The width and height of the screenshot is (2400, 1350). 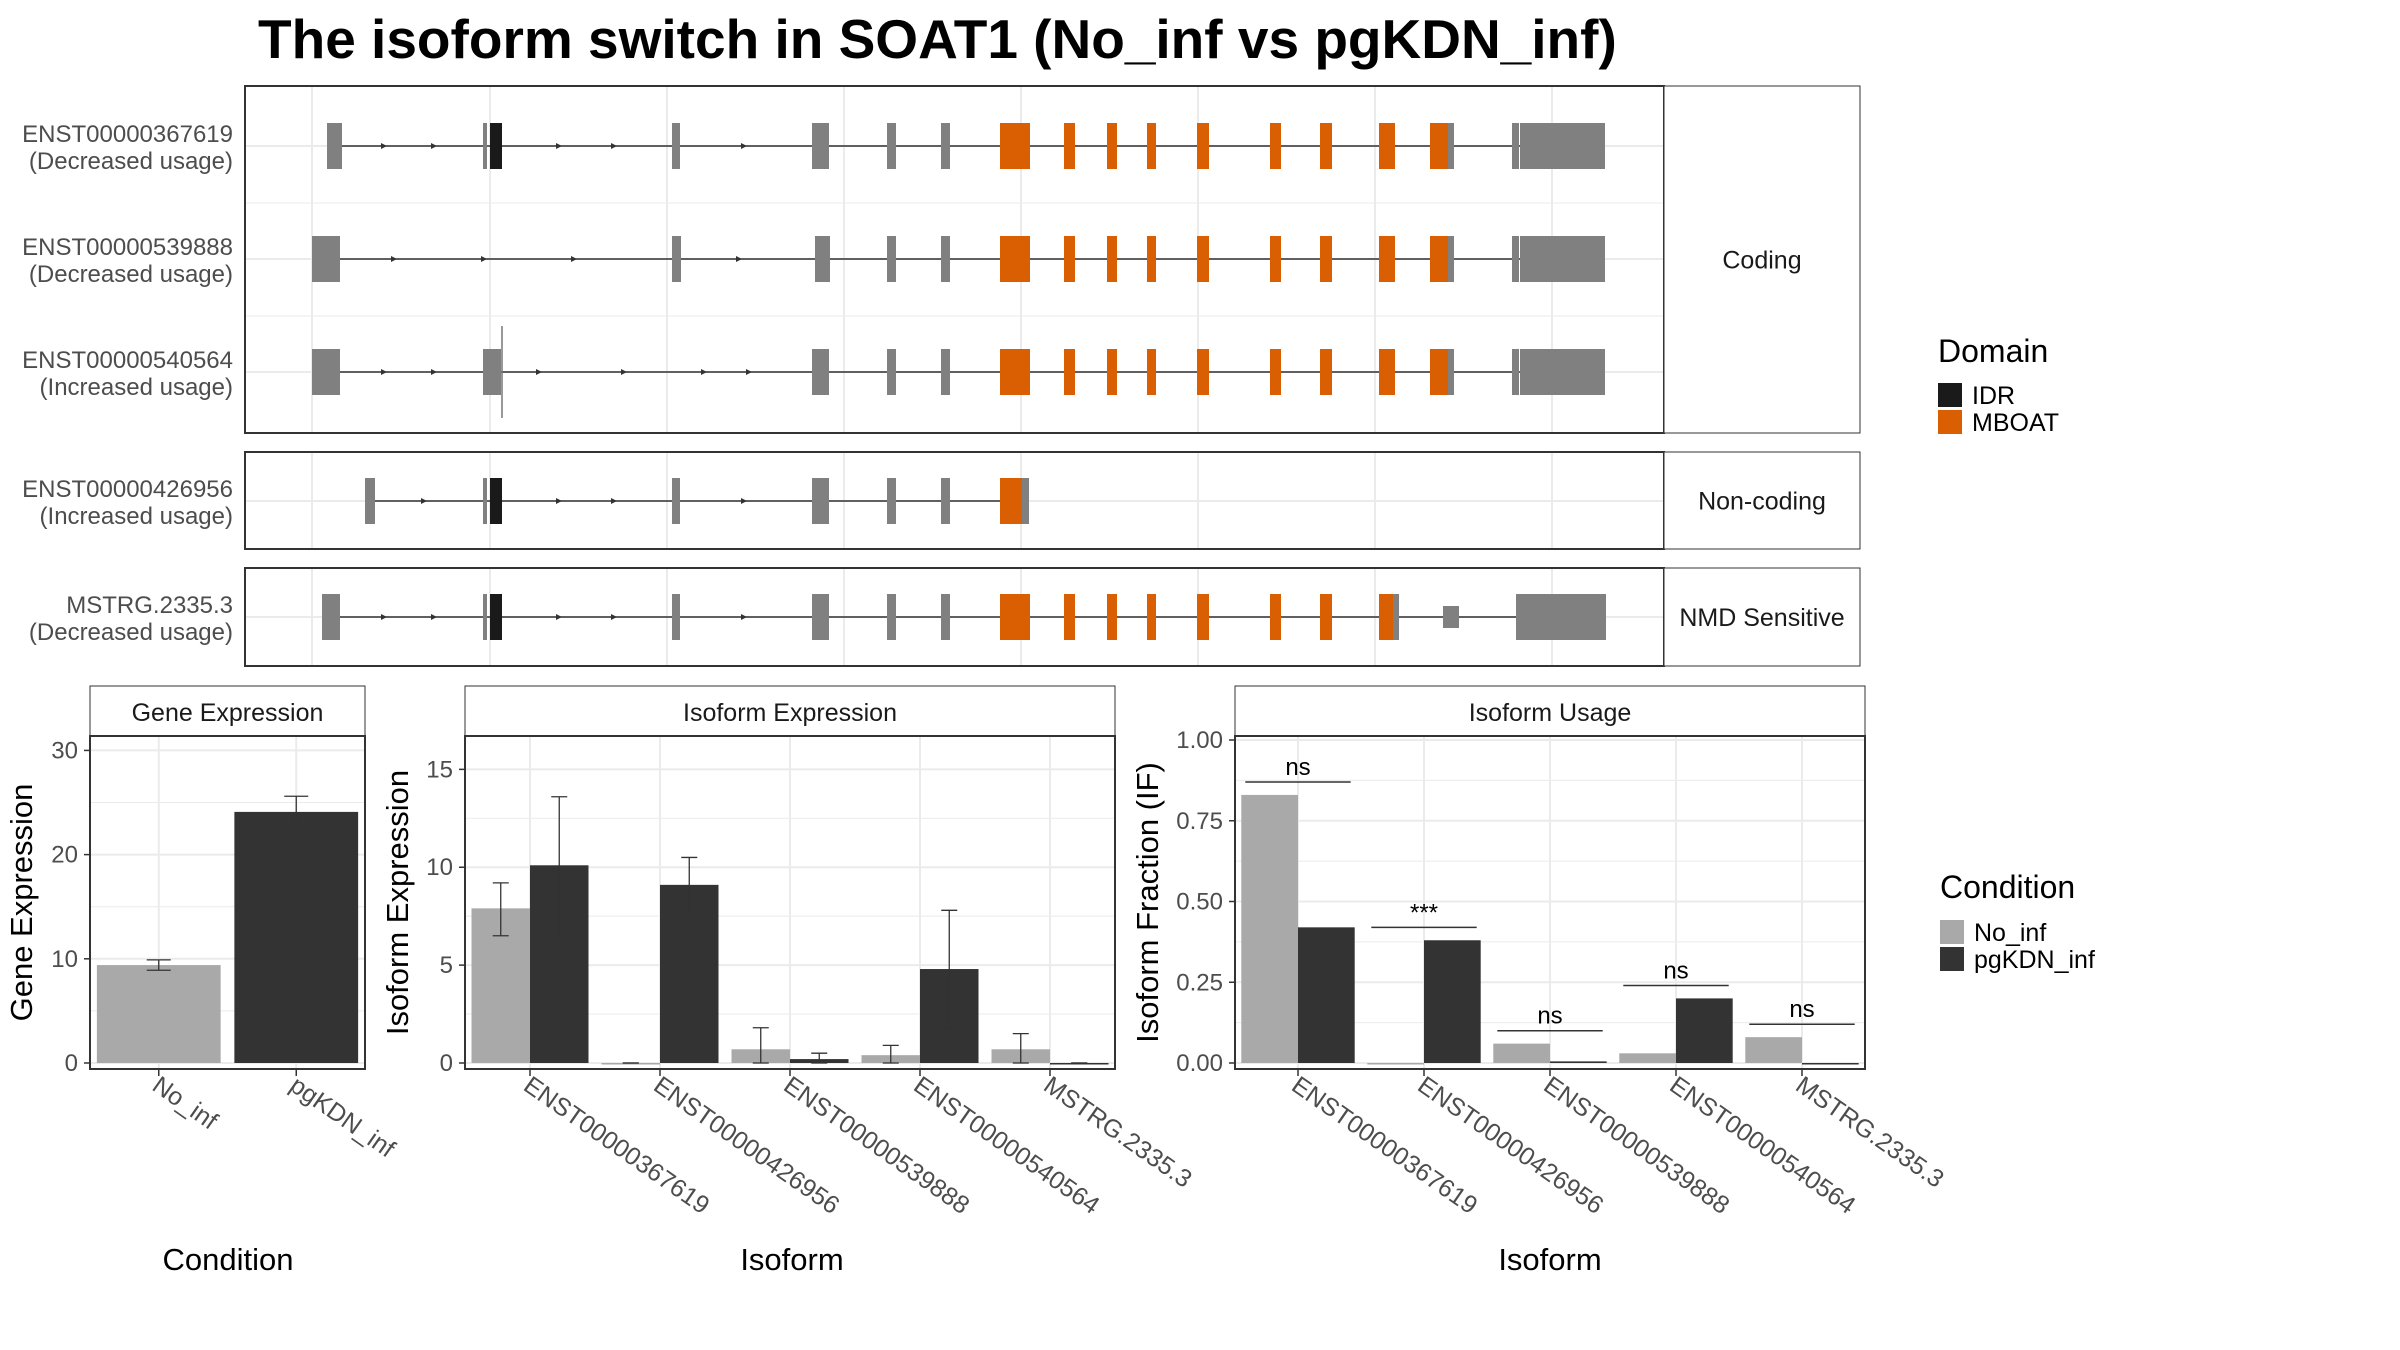 What do you see at coordinates (1199, 1063) in the screenshot?
I see `y-tick-label: 0.00` at bounding box center [1199, 1063].